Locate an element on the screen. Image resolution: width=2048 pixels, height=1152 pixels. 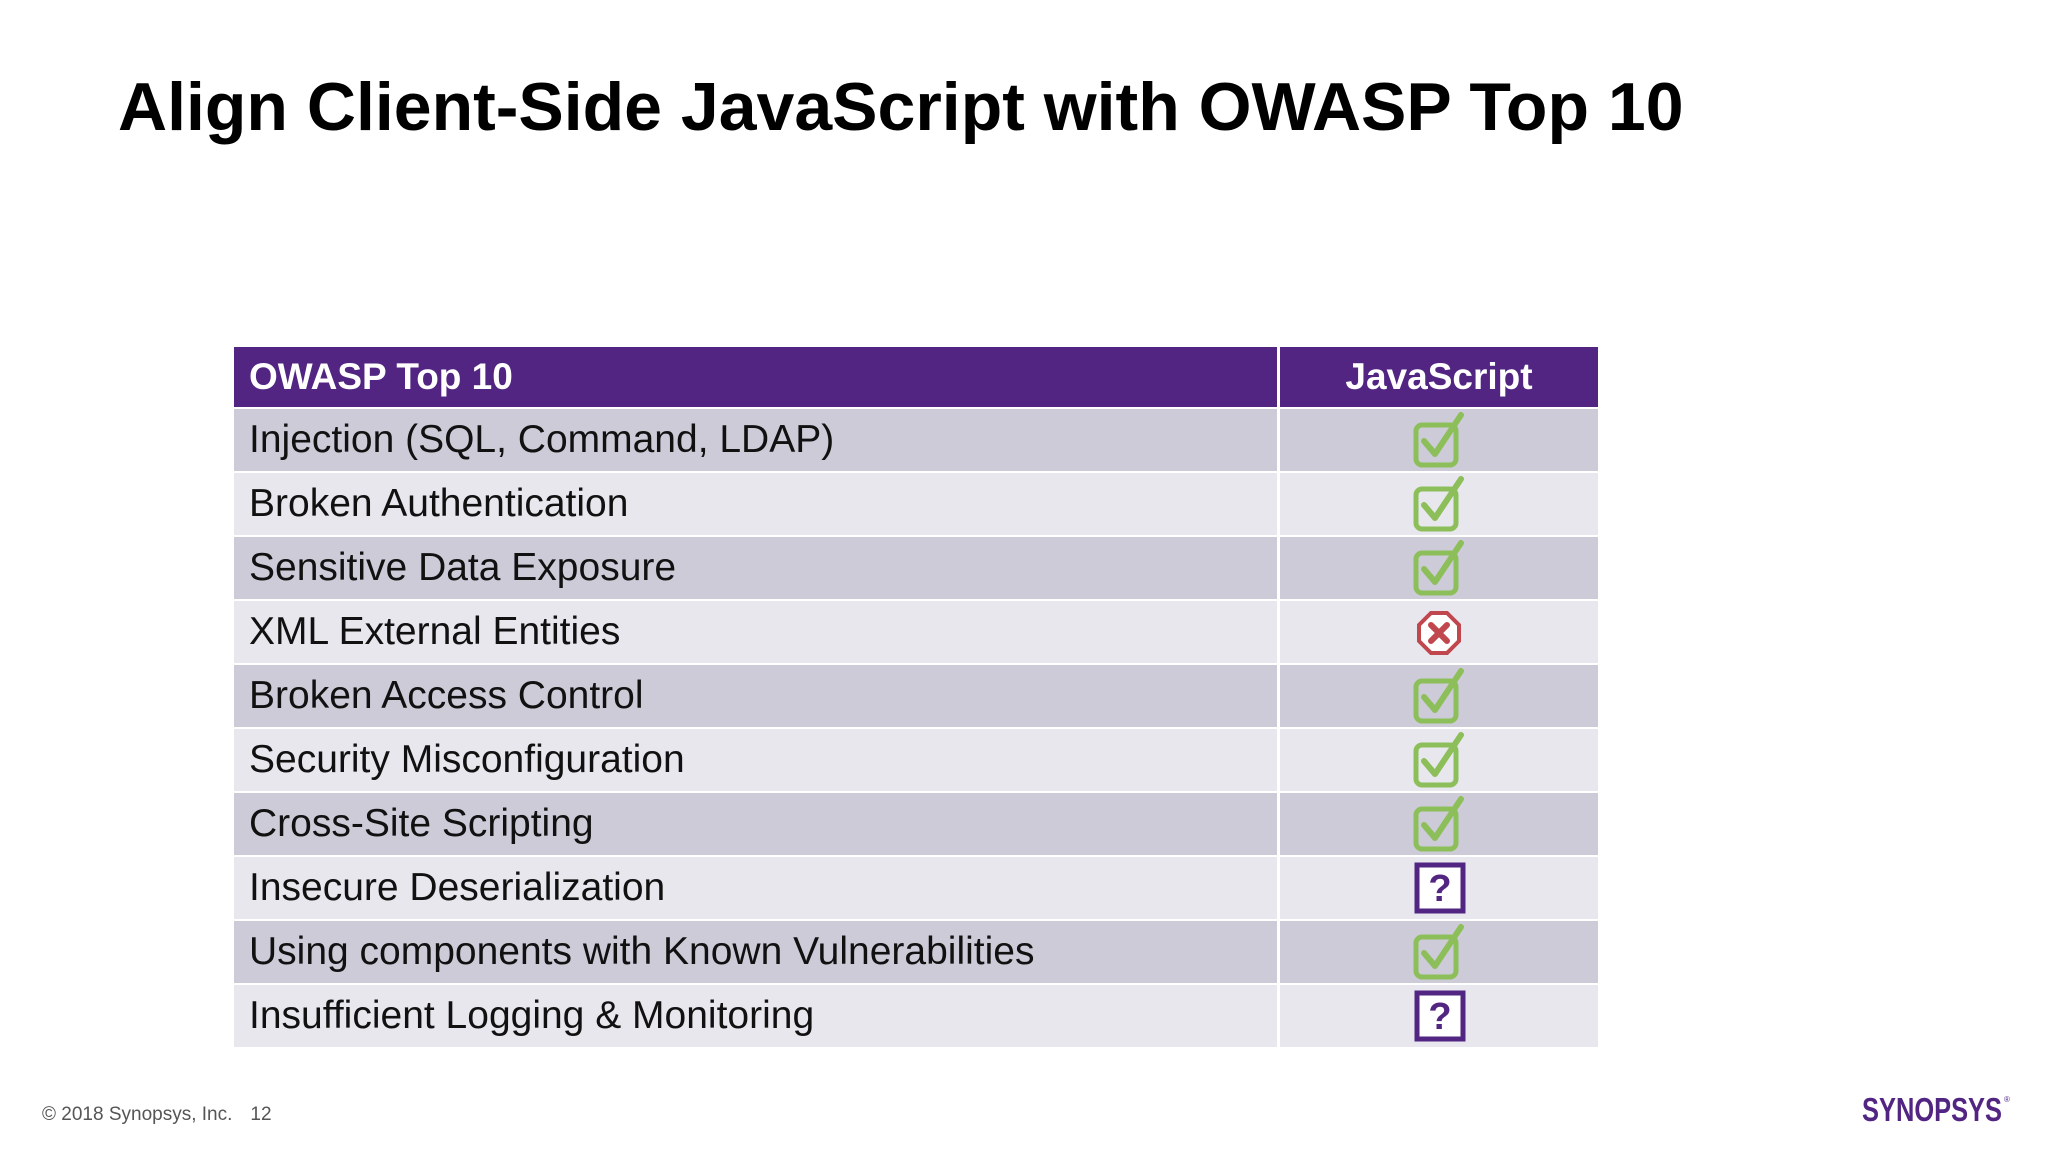
table-row: Cross-Site Scripting is located at coordinates (916, 823).